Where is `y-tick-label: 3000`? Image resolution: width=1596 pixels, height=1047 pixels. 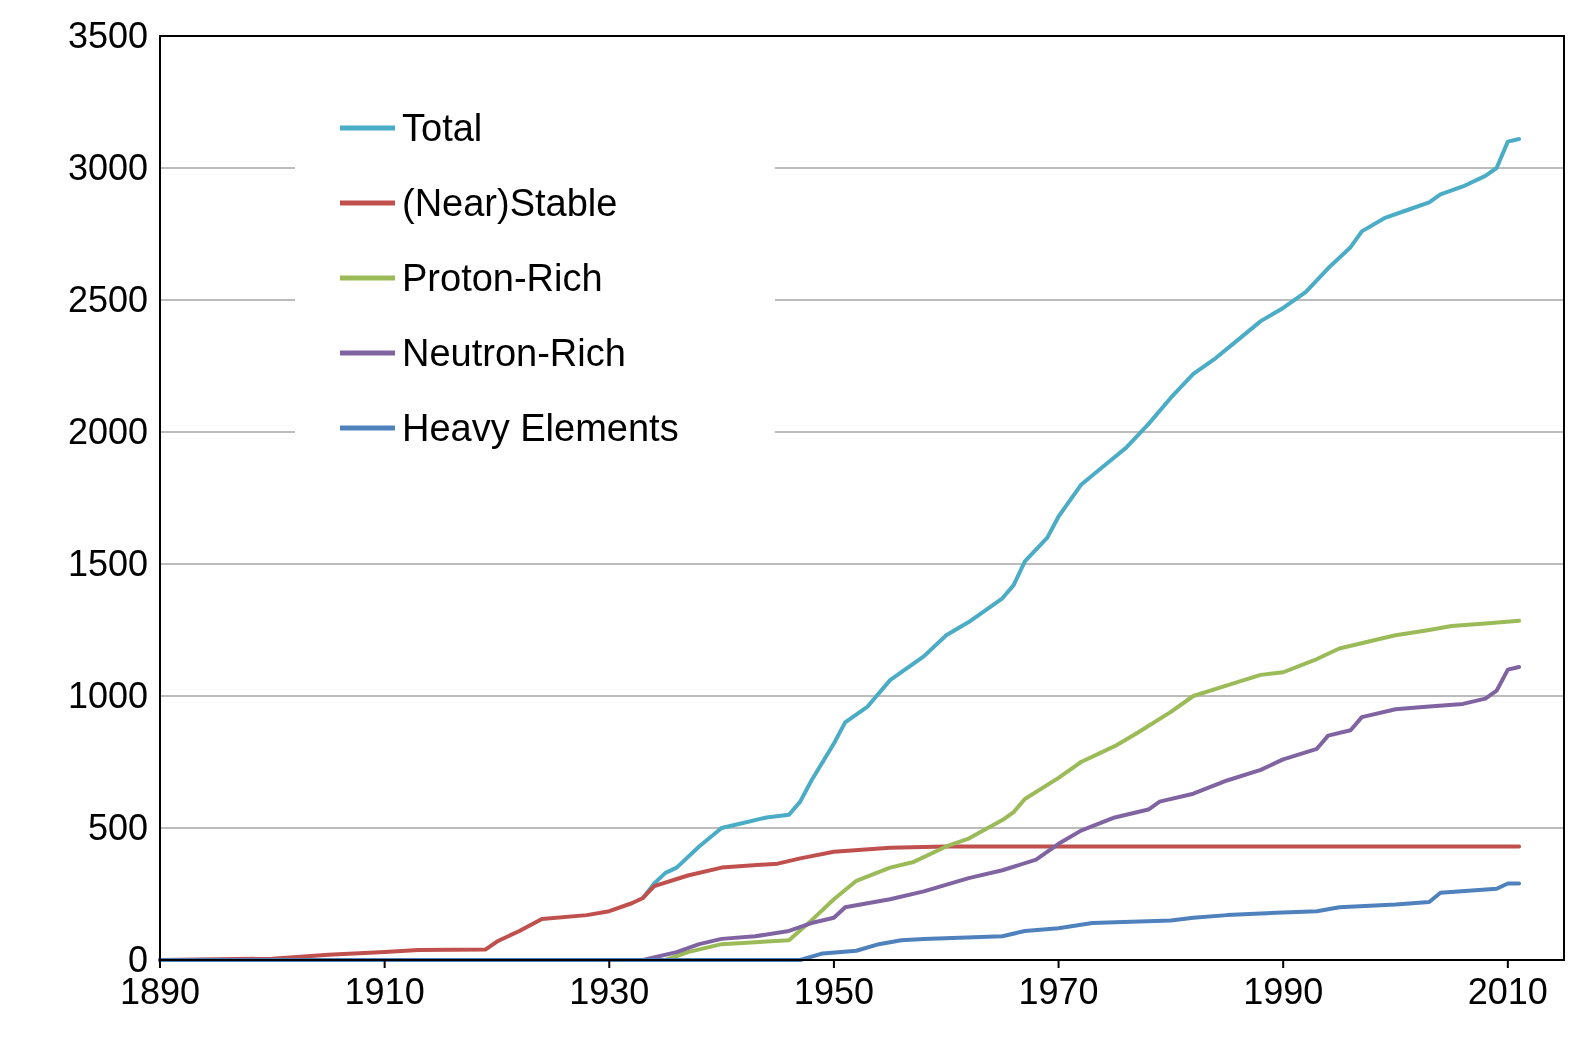
y-tick-label: 3000 is located at coordinates (107, 167).